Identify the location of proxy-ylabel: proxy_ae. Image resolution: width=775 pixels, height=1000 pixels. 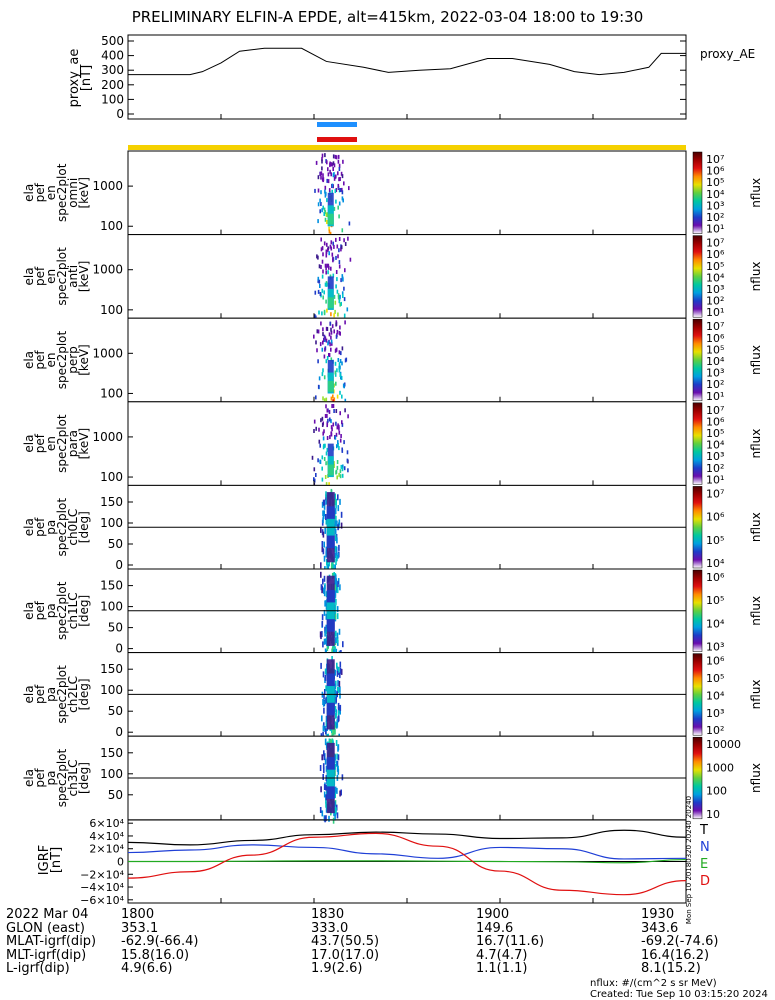
(74, 78).